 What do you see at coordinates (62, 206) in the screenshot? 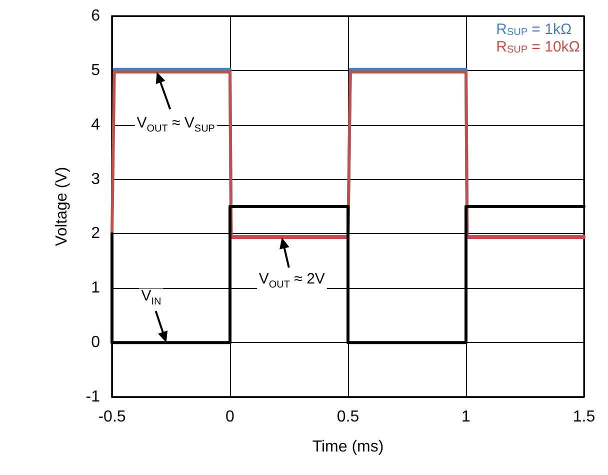
I see `y-axis-title: Voltage (V)` at bounding box center [62, 206].